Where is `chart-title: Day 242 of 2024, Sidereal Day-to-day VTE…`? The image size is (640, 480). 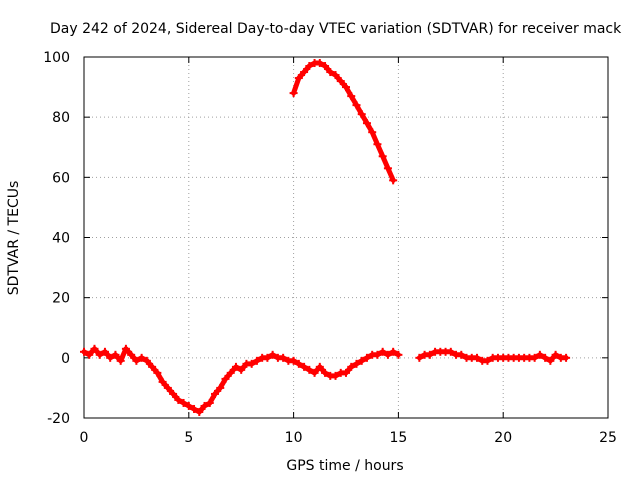 chart-title: Day 242 of 2024, Sidereal Day-to-day VTE… is located at coordinates (336, 29).